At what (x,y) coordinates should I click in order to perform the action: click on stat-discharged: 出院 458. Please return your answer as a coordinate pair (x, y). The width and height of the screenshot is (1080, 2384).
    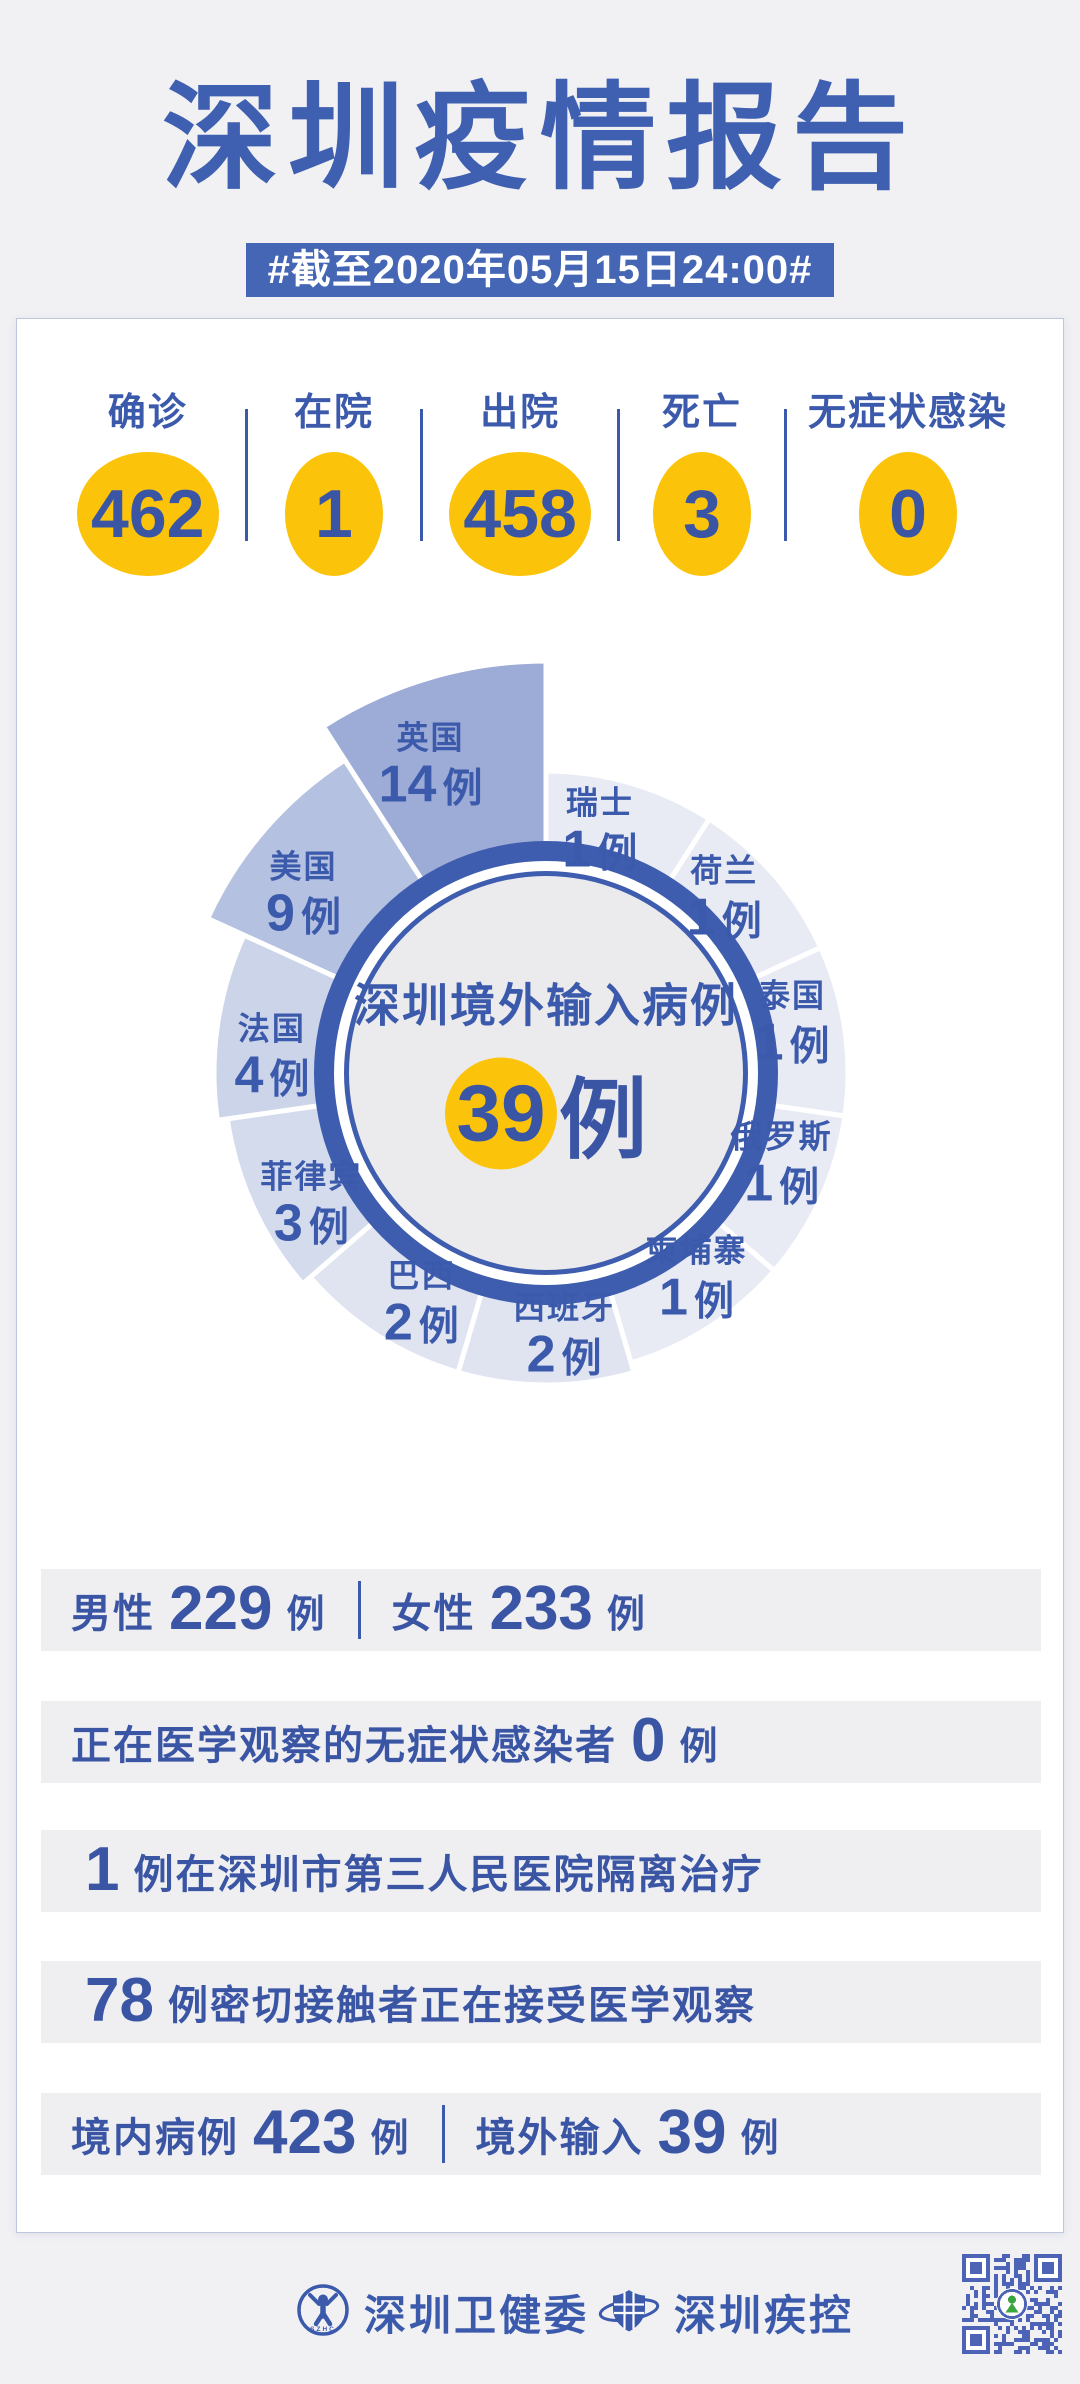
    Looking at the image, I should click on (520, 478).